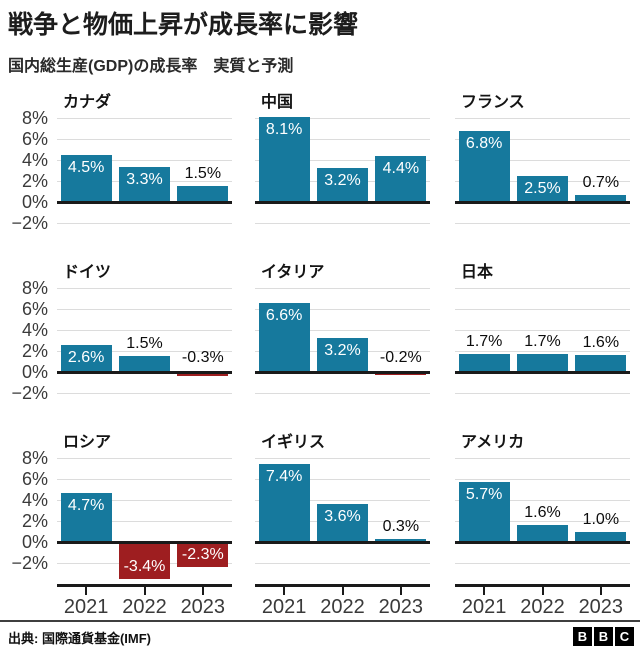  I want to click on panel-title: フランス, so click(493, 102).